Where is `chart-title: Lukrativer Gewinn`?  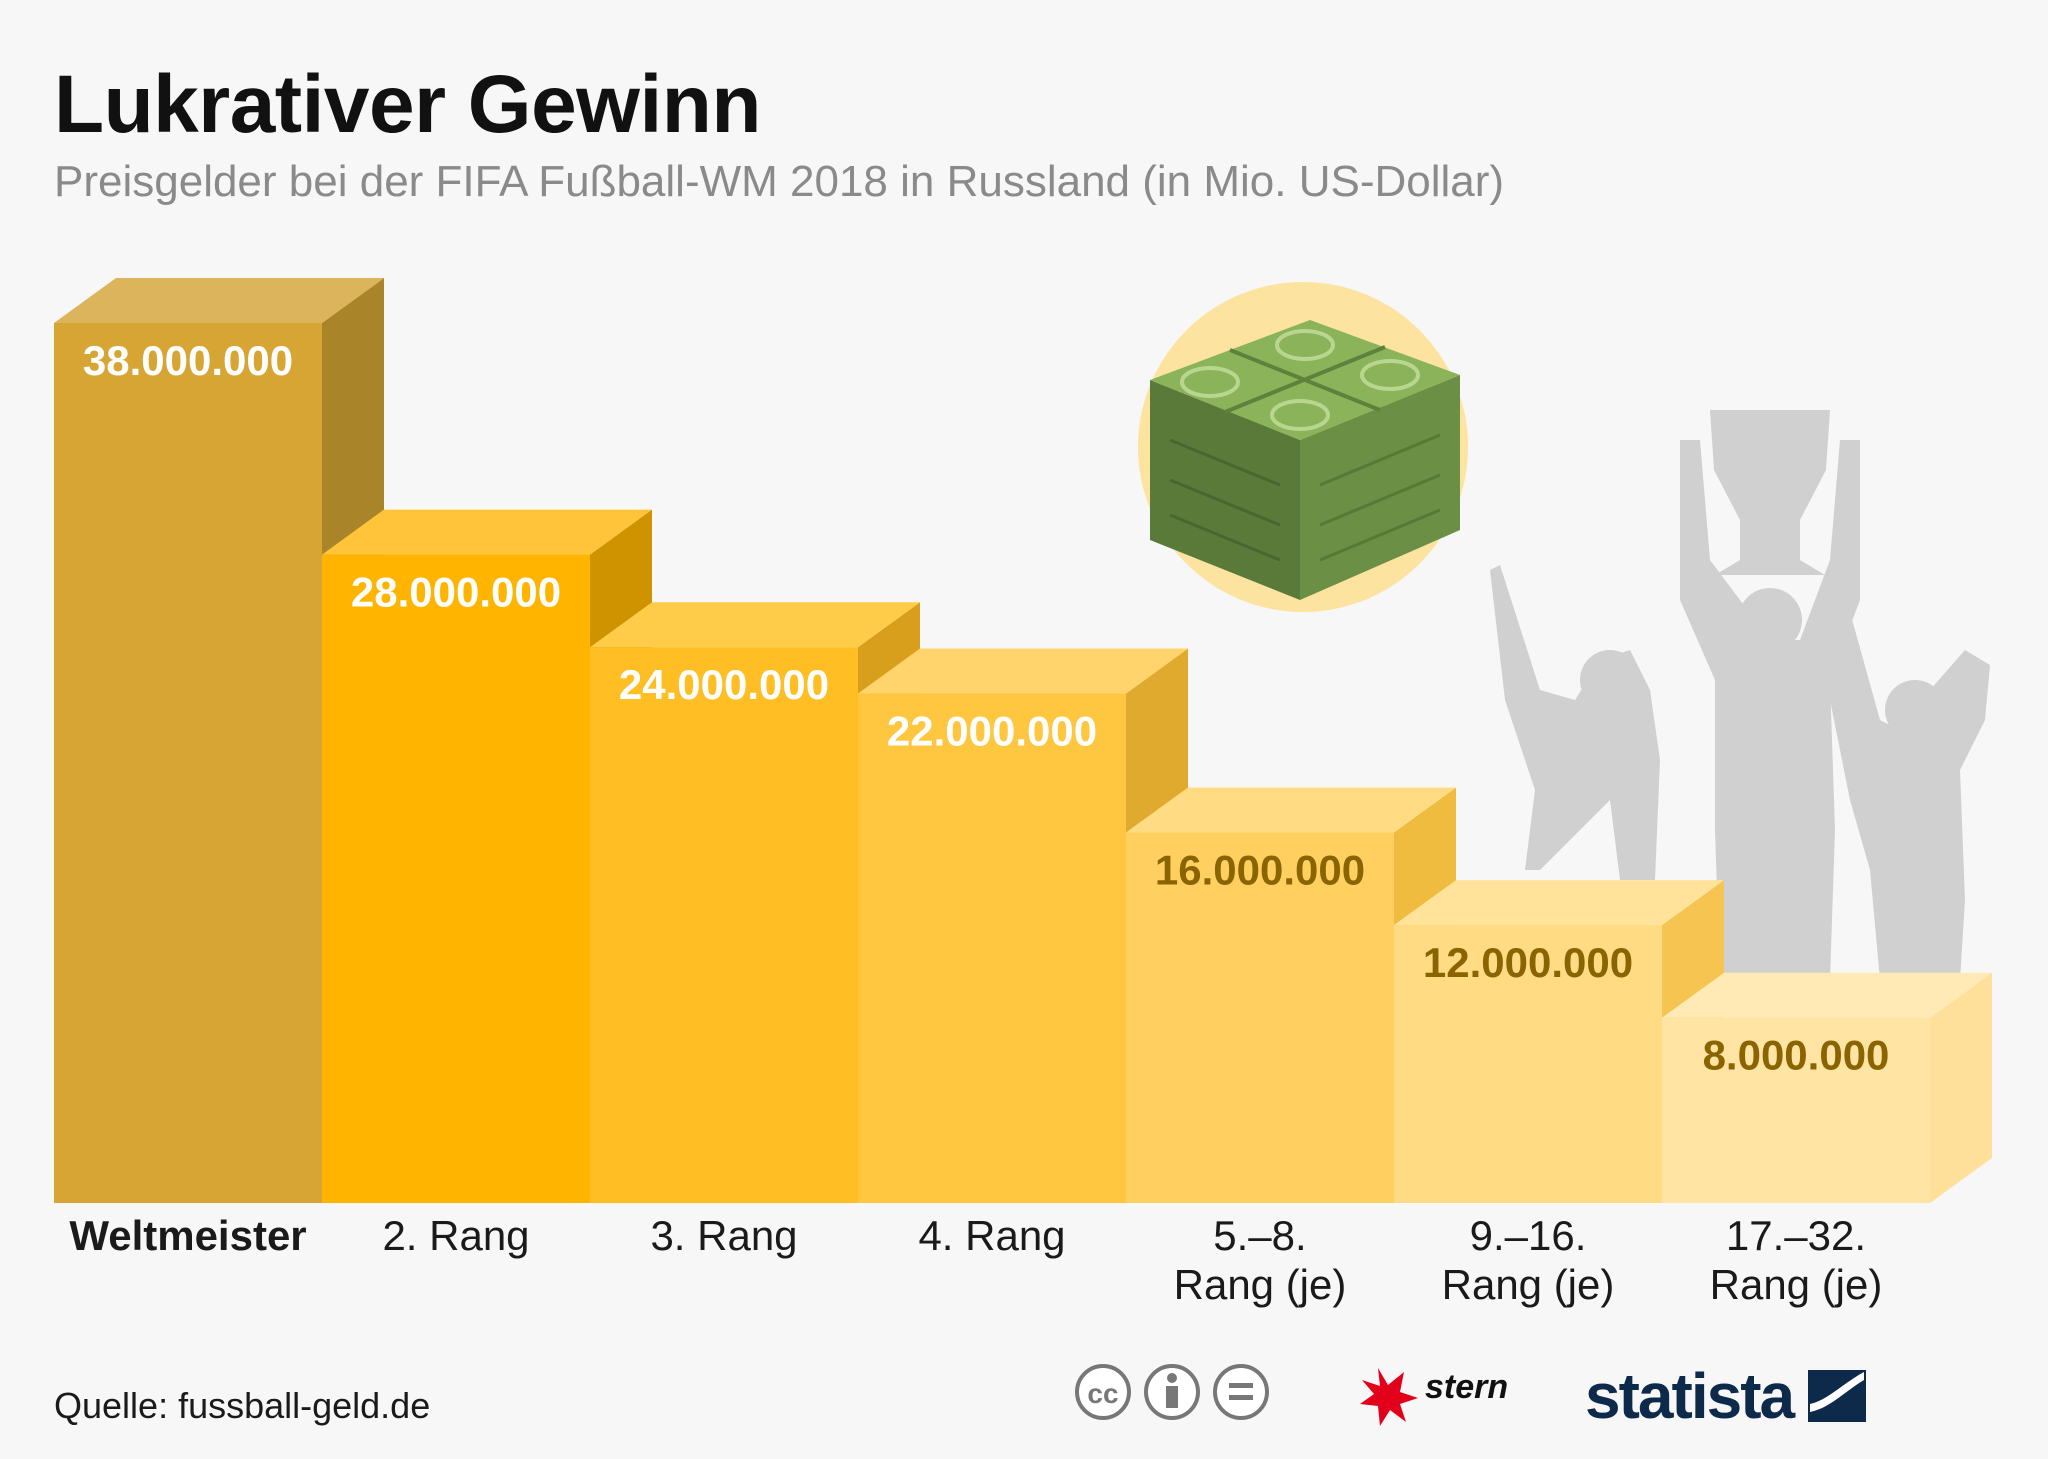 chart-title: Lukrativer Gewinn is located at coordinates (407, 104).